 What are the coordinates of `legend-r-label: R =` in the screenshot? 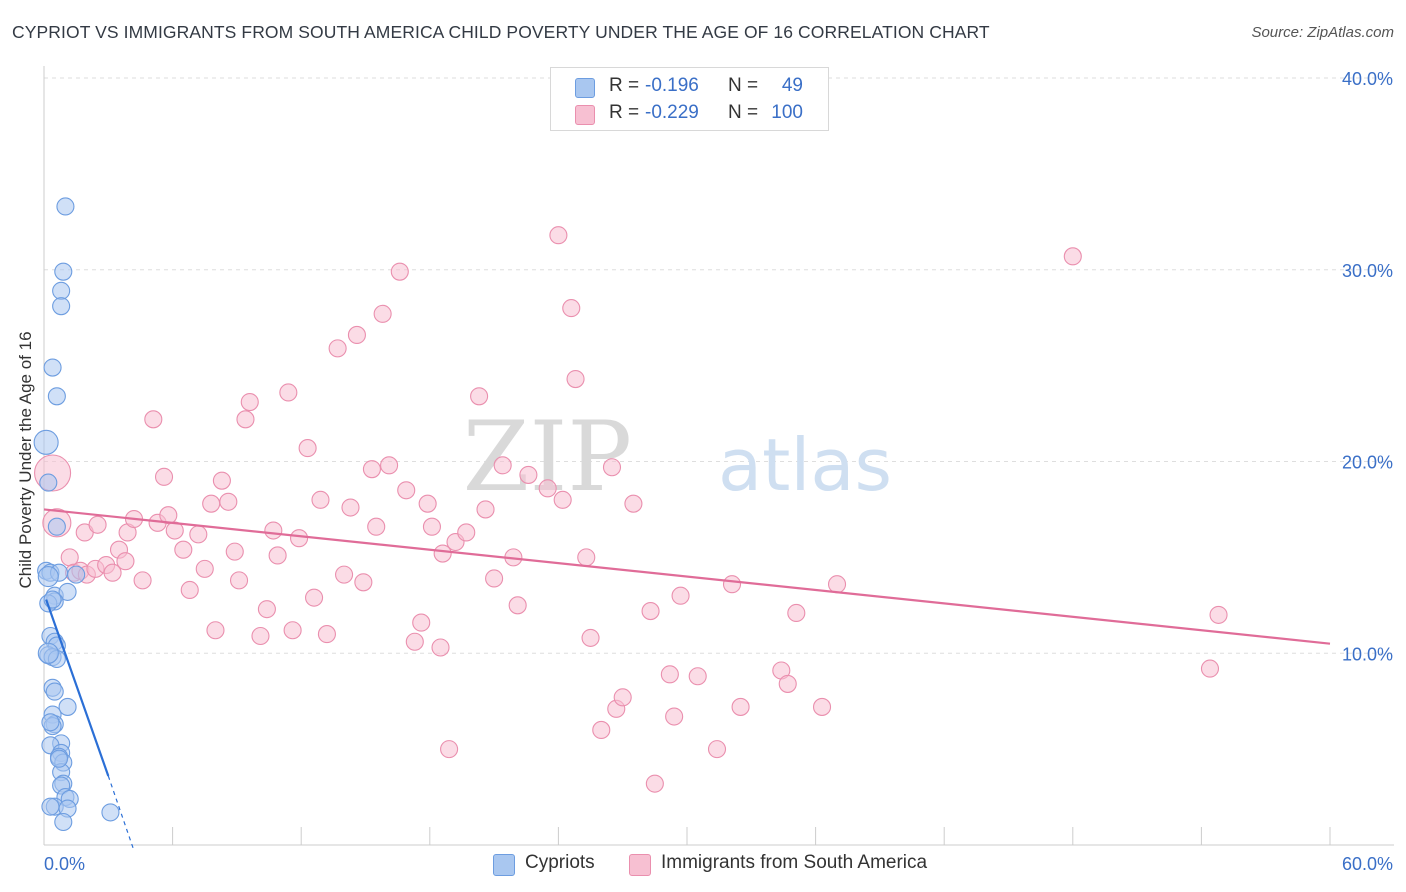 It's located at (624, 85).